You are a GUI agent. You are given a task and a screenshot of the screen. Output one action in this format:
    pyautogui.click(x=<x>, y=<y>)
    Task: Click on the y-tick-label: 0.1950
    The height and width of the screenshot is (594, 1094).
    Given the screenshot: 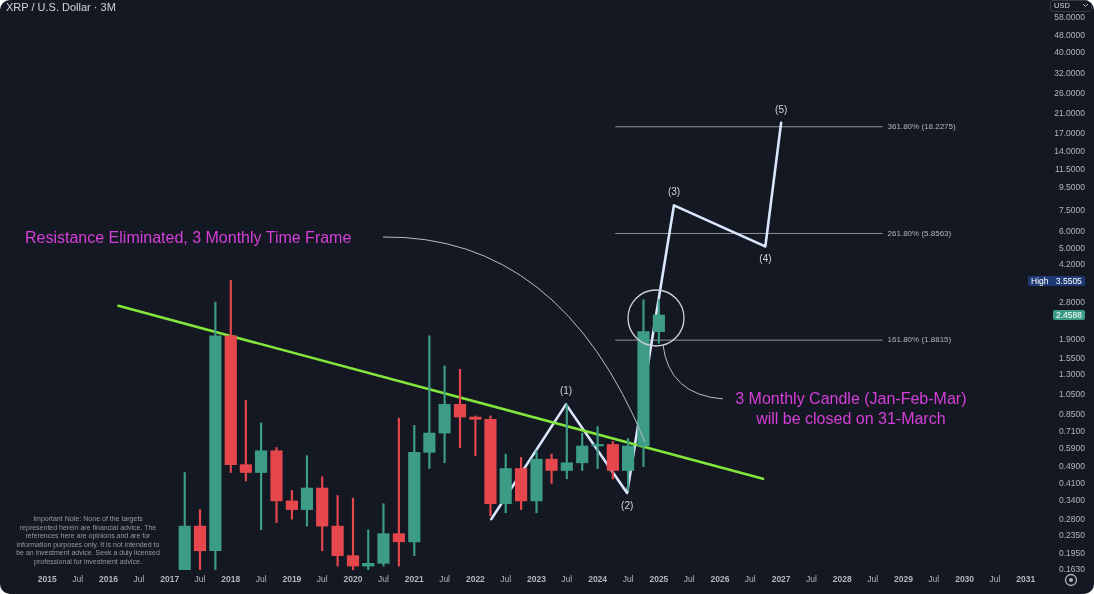 What is the action you would take?
    pyautogui.click(x=1072, y=552)
    